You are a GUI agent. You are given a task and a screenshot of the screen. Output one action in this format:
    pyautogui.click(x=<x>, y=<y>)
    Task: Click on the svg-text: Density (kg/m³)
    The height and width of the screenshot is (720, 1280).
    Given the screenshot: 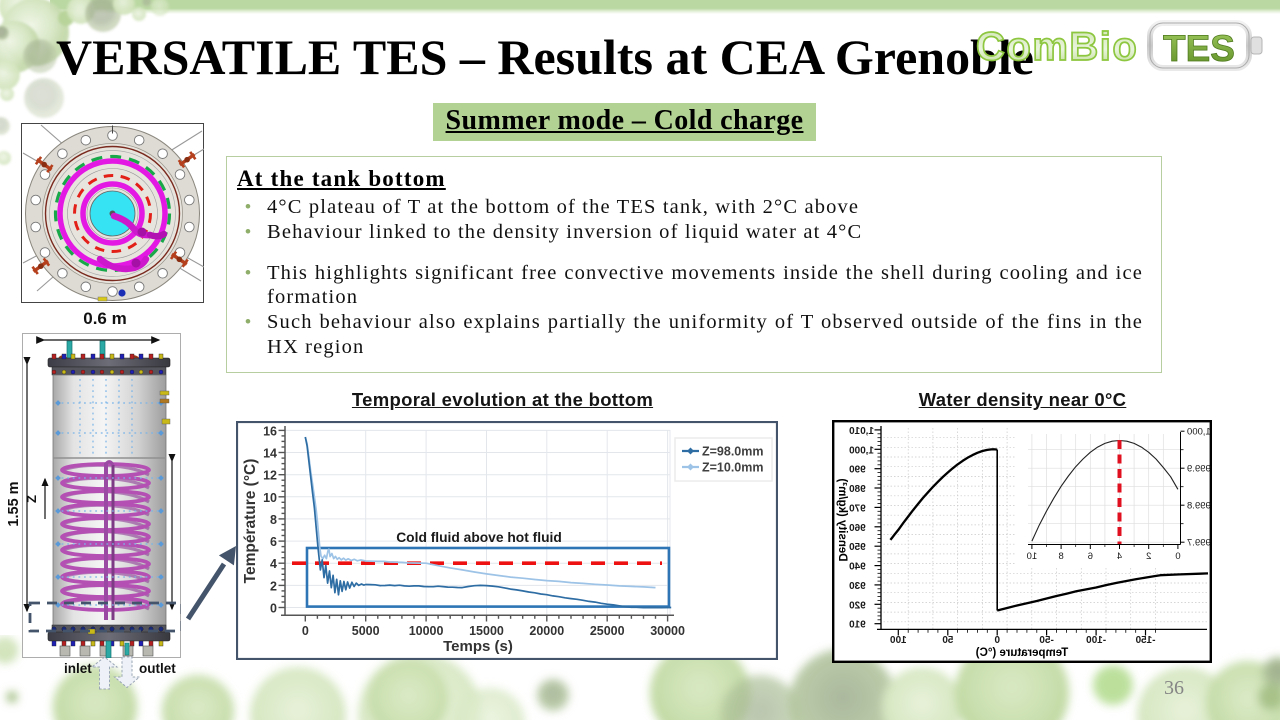 What is the action you would take?
    pyautogui.click(x=842, y=519)
    